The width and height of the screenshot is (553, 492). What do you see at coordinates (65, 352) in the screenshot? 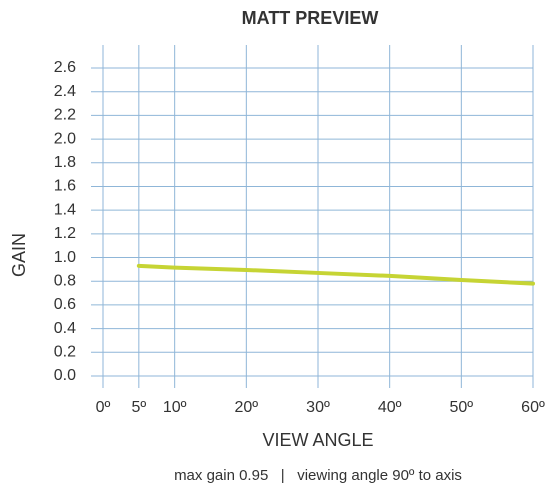
I see `y-tick-label: 0.2` at bounding box center [65, 352].